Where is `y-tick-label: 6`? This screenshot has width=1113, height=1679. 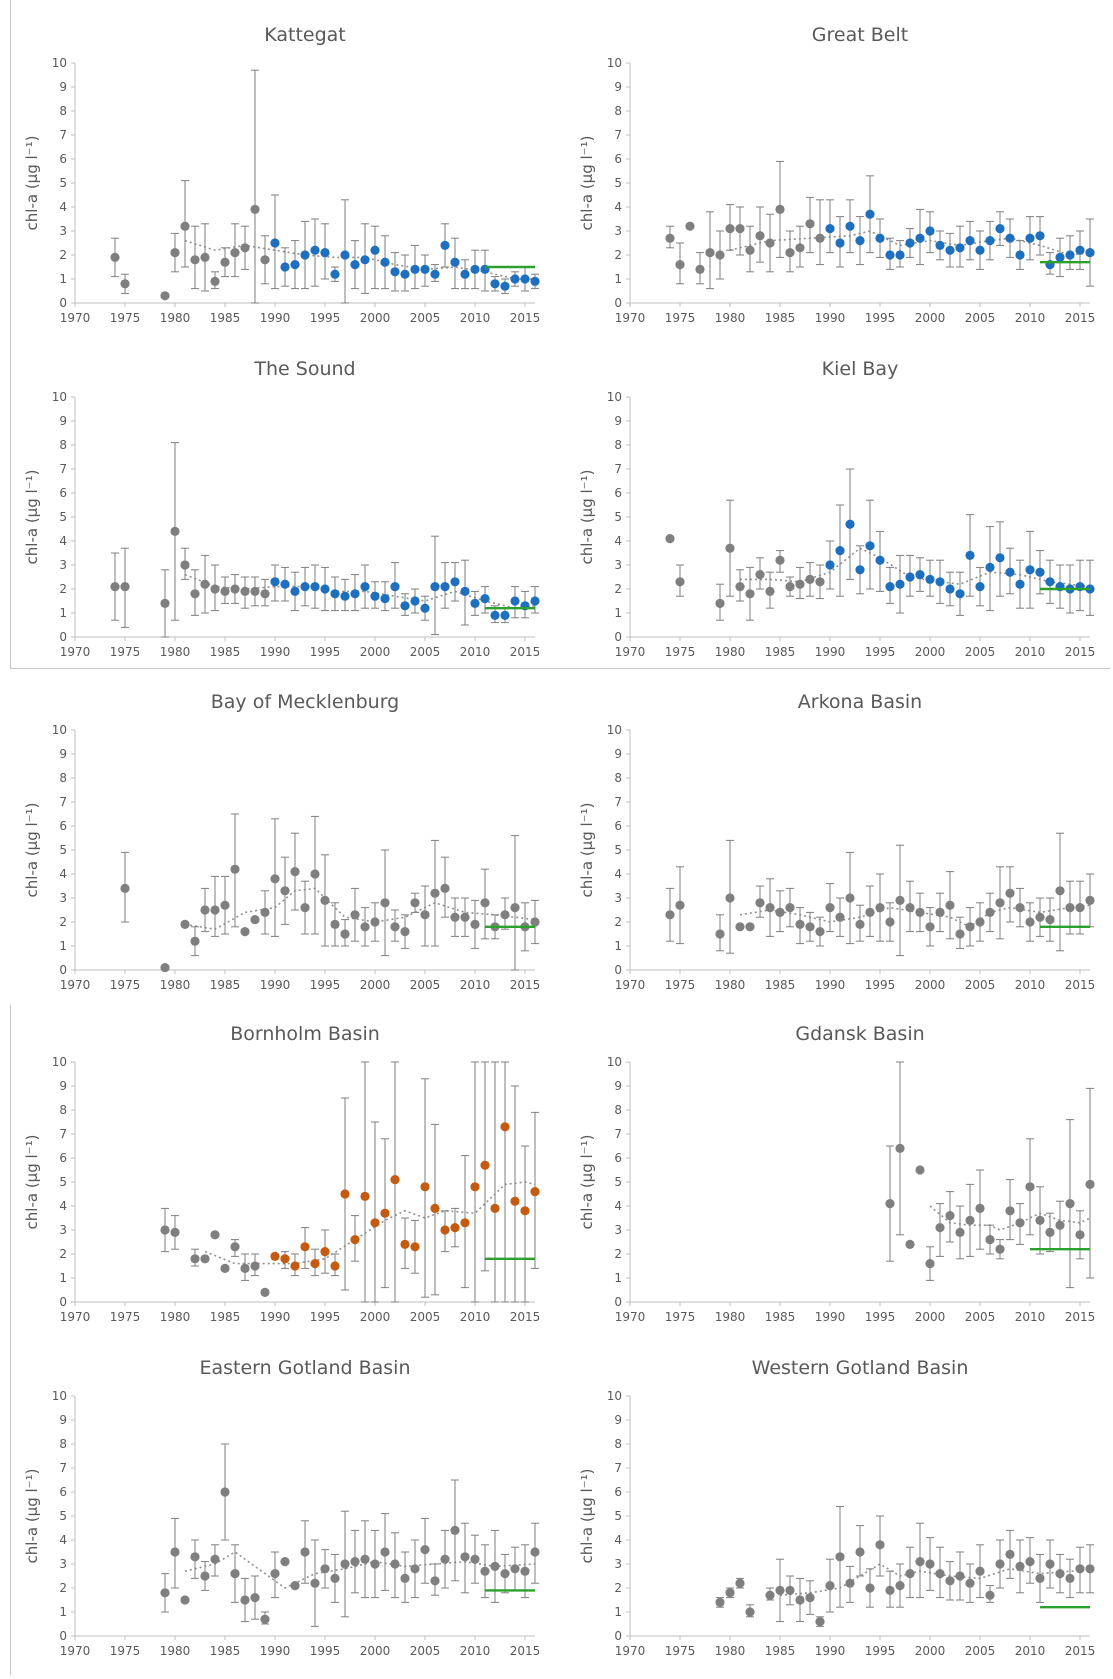
y-tick-label: 6 is located at coordinates (618, 826).